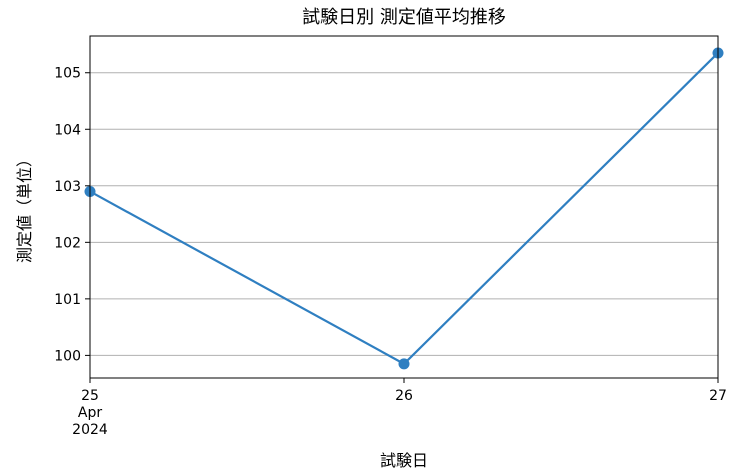  What do you see at coordinates (90, 430) in the screenshot?
I see `x-tick-label-year: 2024` at bounding box center [90, 430].